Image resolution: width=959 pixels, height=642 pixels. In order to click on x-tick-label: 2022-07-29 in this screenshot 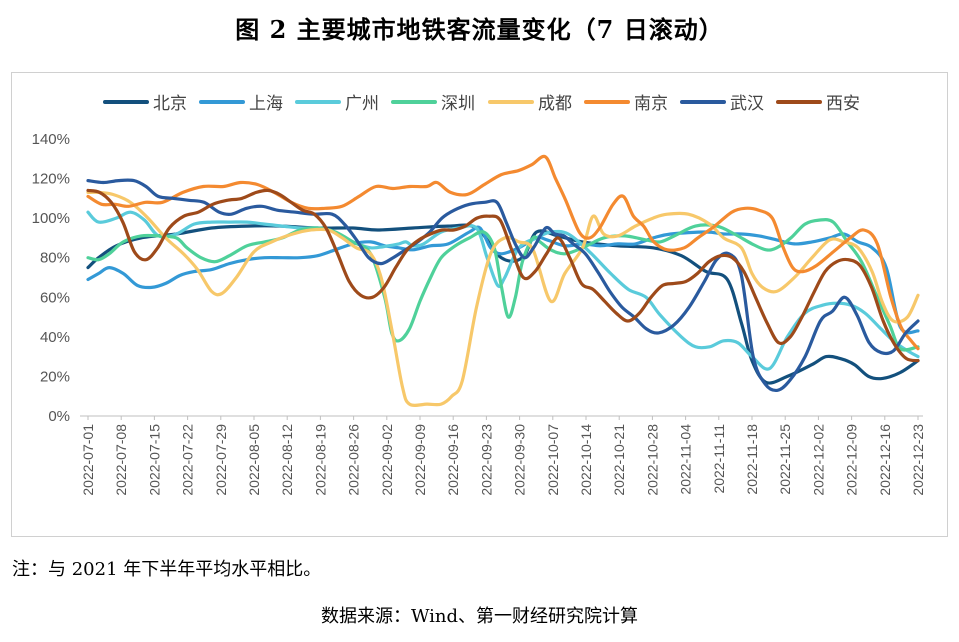, I will do `click(221, 460)`.